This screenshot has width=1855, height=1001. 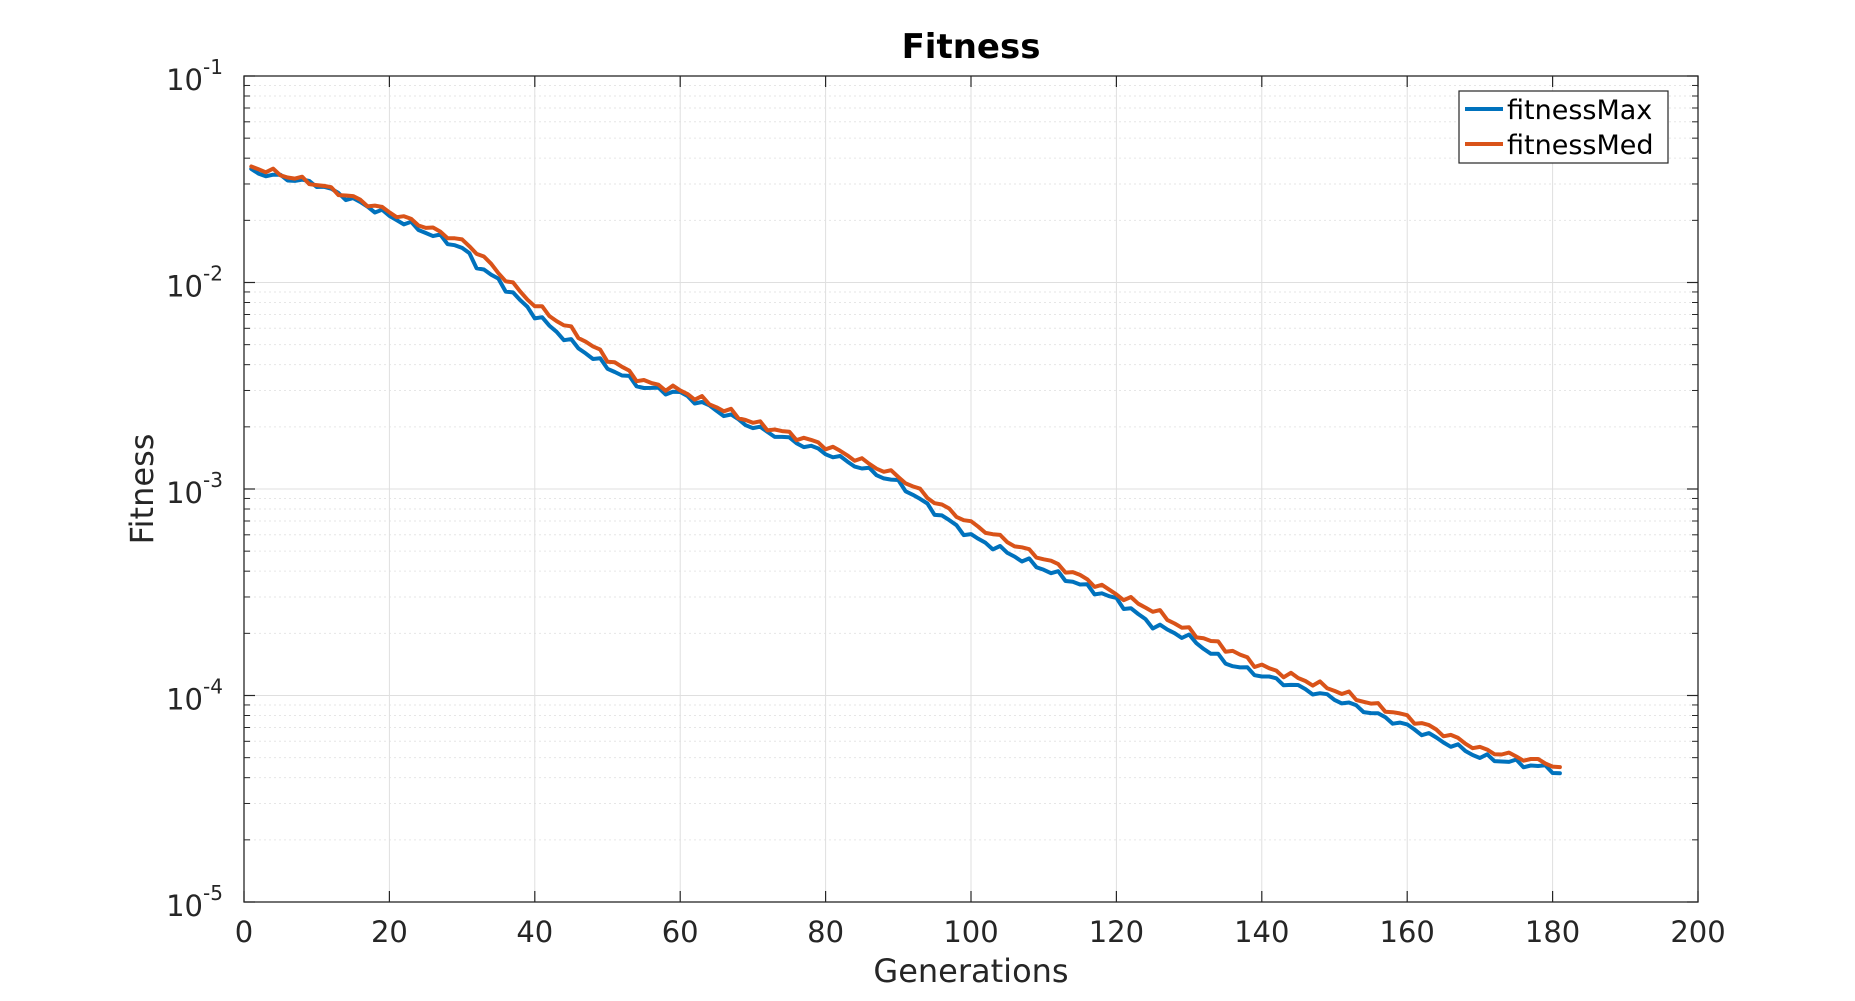 I want to click on y-axis-label: Fitness, so click(x=142, y=489).